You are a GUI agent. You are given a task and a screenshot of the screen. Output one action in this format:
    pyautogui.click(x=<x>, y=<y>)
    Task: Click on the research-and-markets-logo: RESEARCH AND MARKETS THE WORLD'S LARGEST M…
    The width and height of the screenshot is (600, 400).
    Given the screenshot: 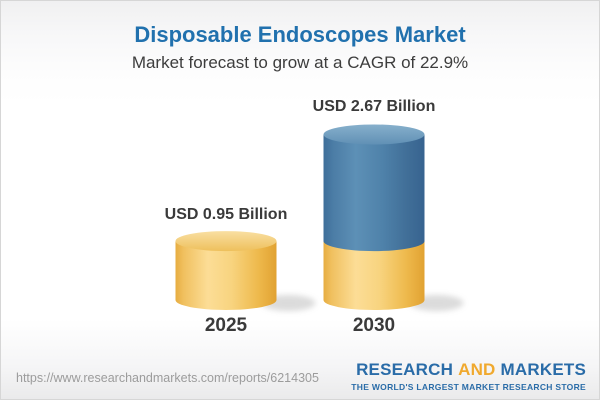 What is the action you would take?
    pyautogui.click(x=468, y=376)
    